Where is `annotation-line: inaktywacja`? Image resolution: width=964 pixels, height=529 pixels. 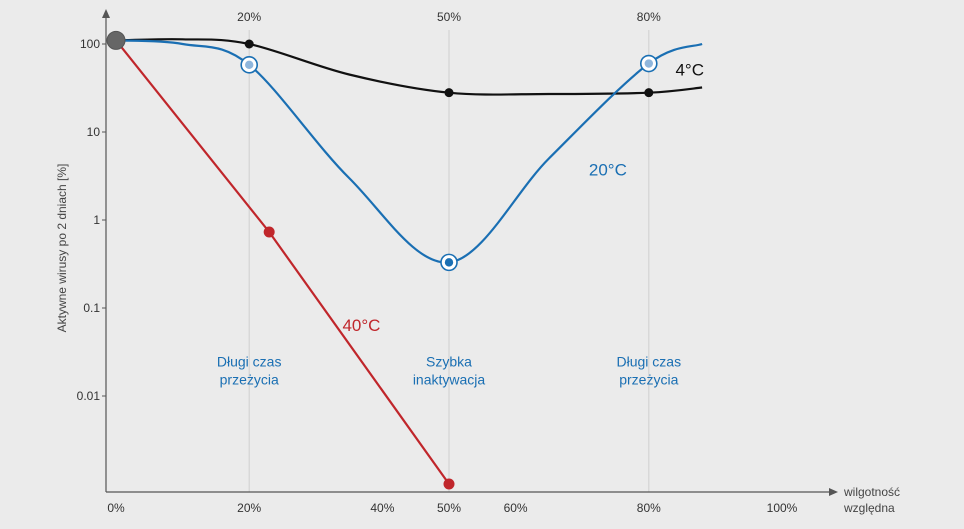 annotation-line: inaktywacja is located at coordinates (449, 380).